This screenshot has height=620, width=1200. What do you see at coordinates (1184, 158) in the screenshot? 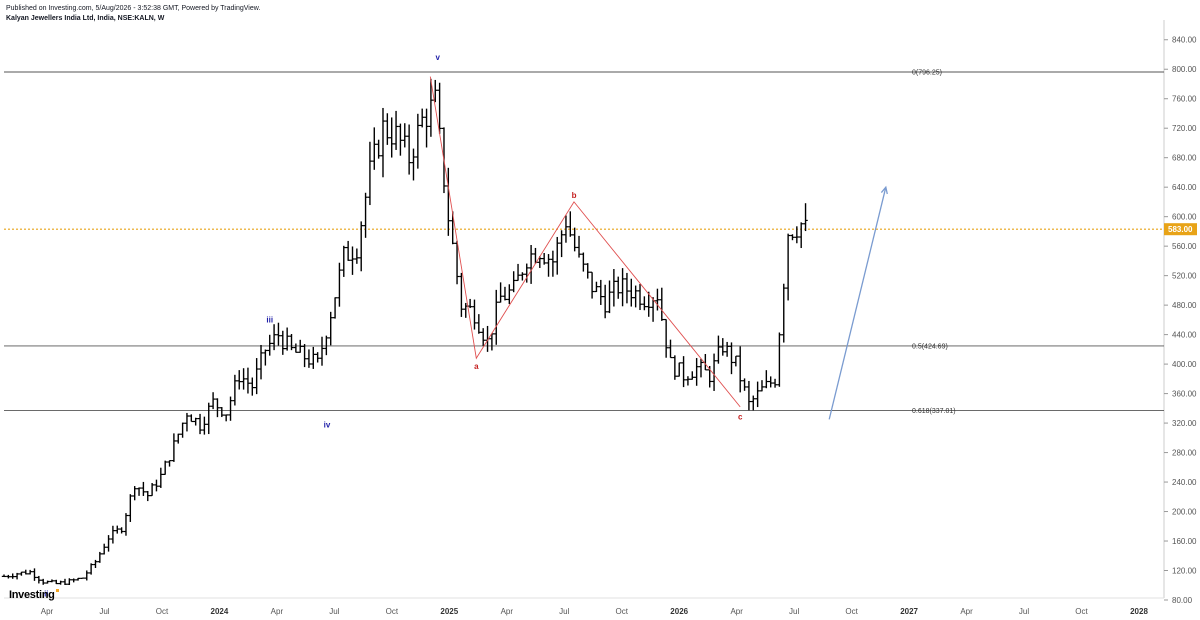
I see `y-tick-label: 680.00` at bounding box center [1184, 158].